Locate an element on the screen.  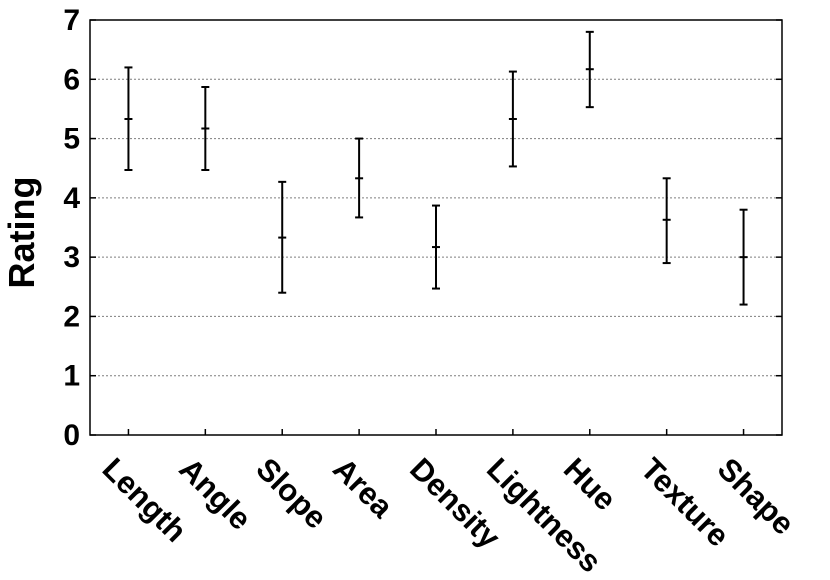
error-bar-lightness is located at coordinates (512, 119).